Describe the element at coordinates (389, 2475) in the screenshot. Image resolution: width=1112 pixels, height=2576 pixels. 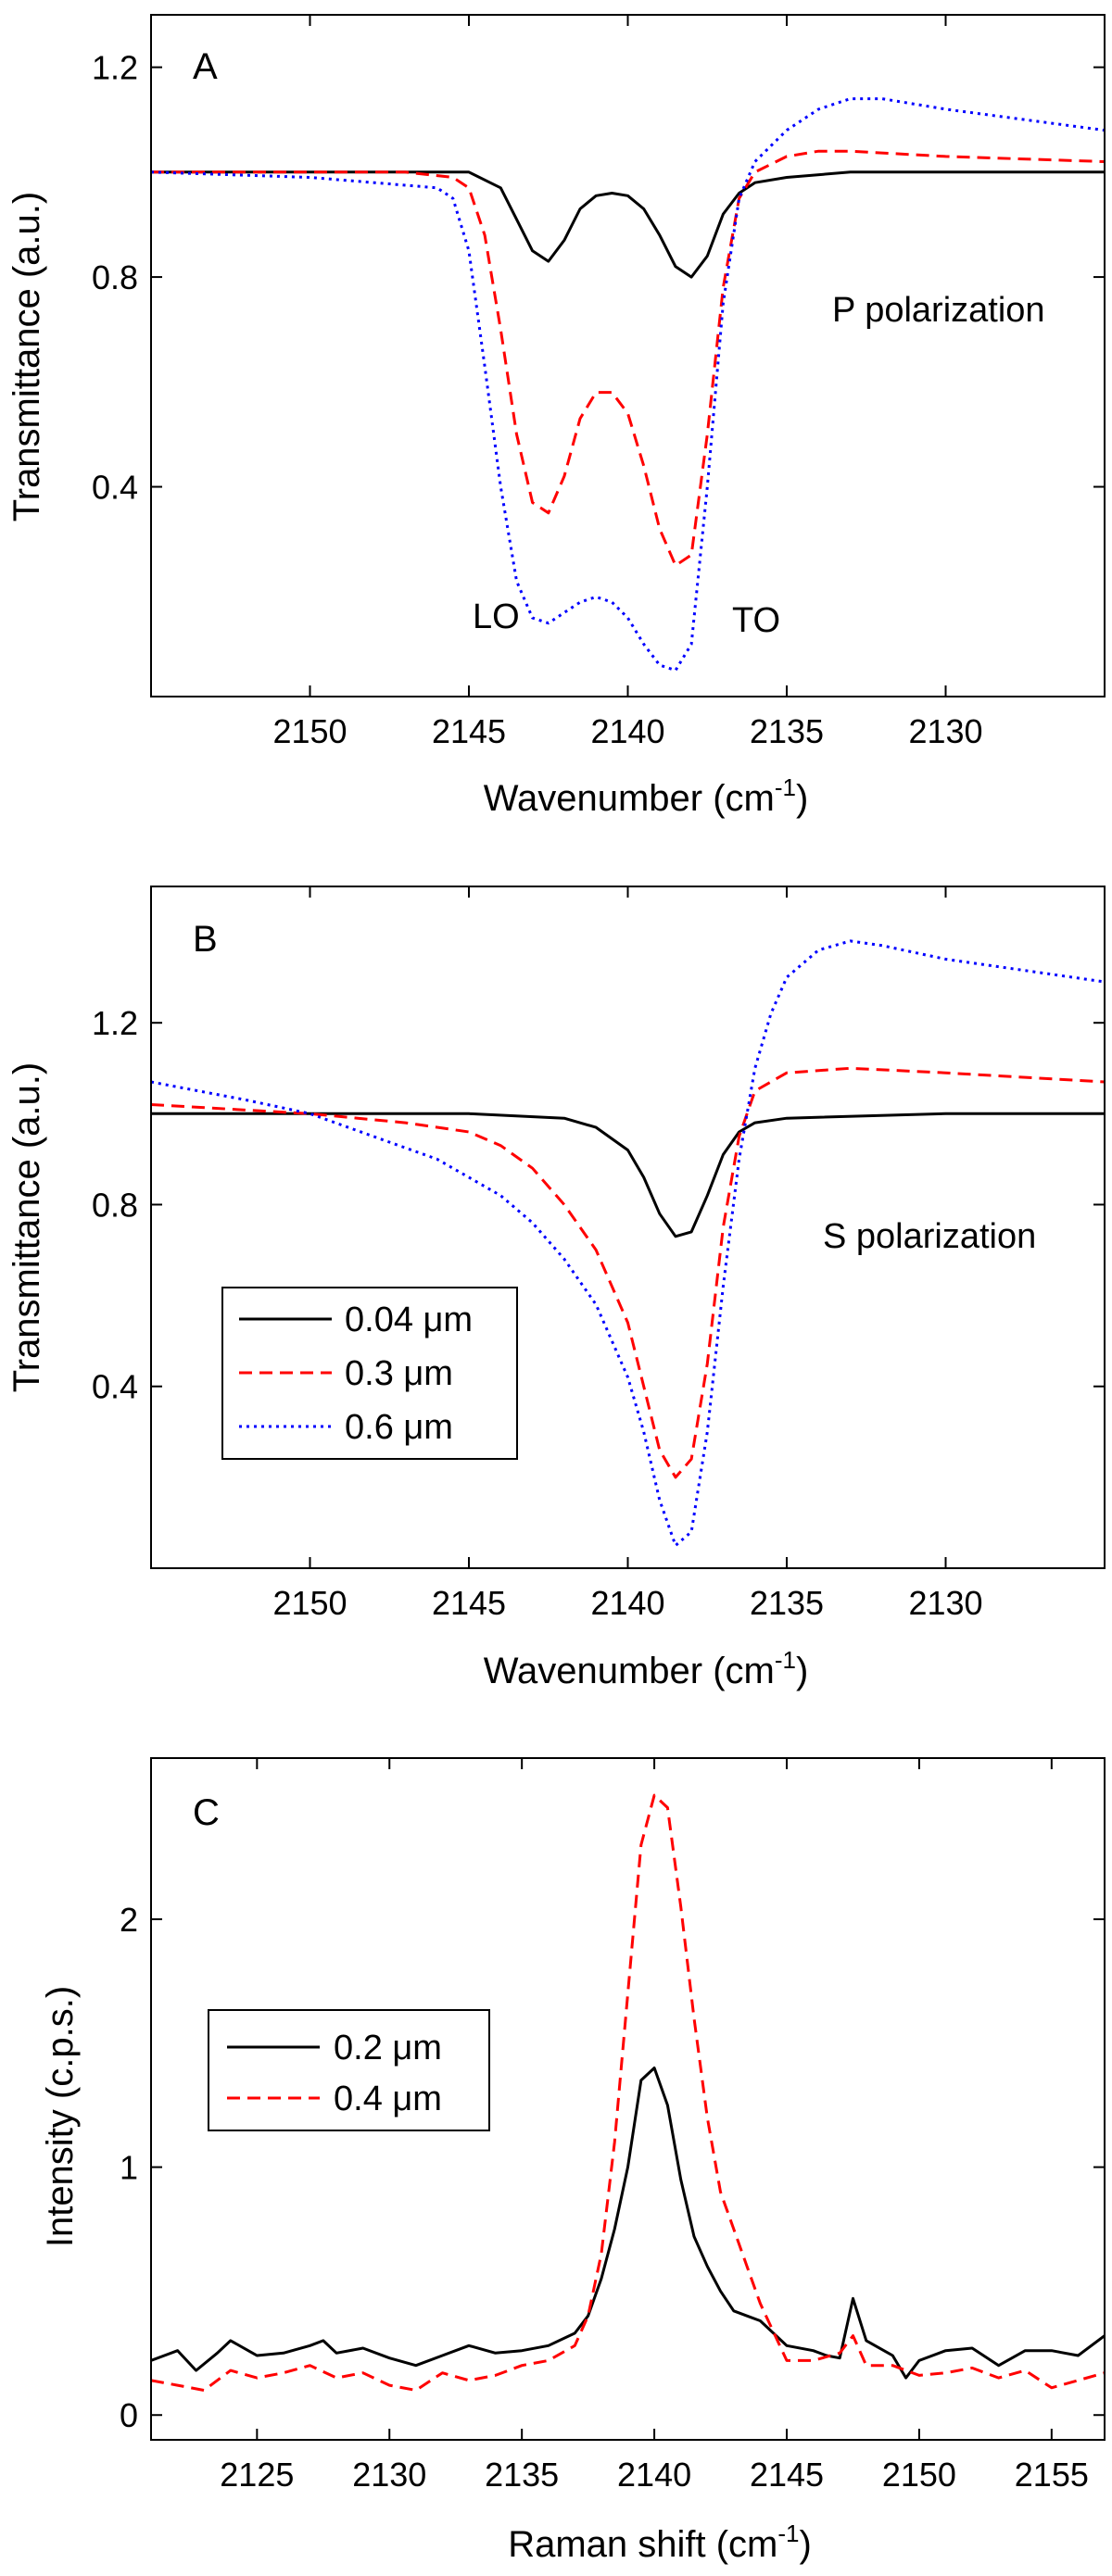
I see `panel-c-xtick-label-1: 2130` at that location.